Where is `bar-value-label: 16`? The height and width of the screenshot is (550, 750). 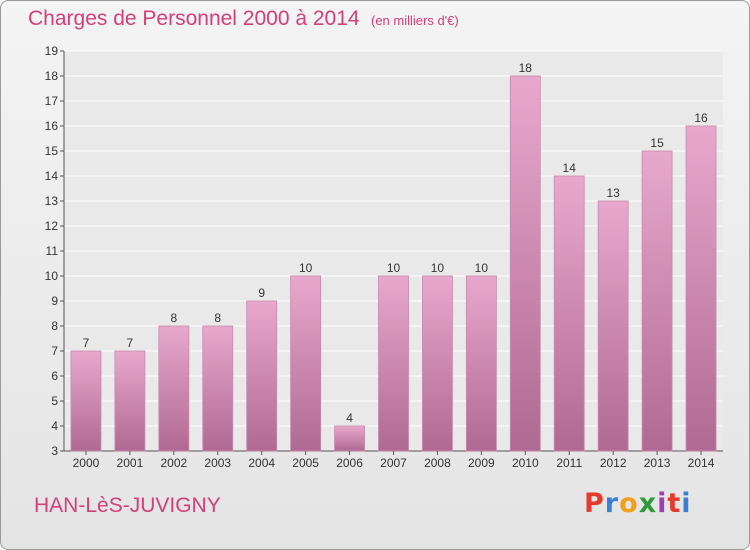
bar-value-label: 16 is located at coordinates (701, 118).